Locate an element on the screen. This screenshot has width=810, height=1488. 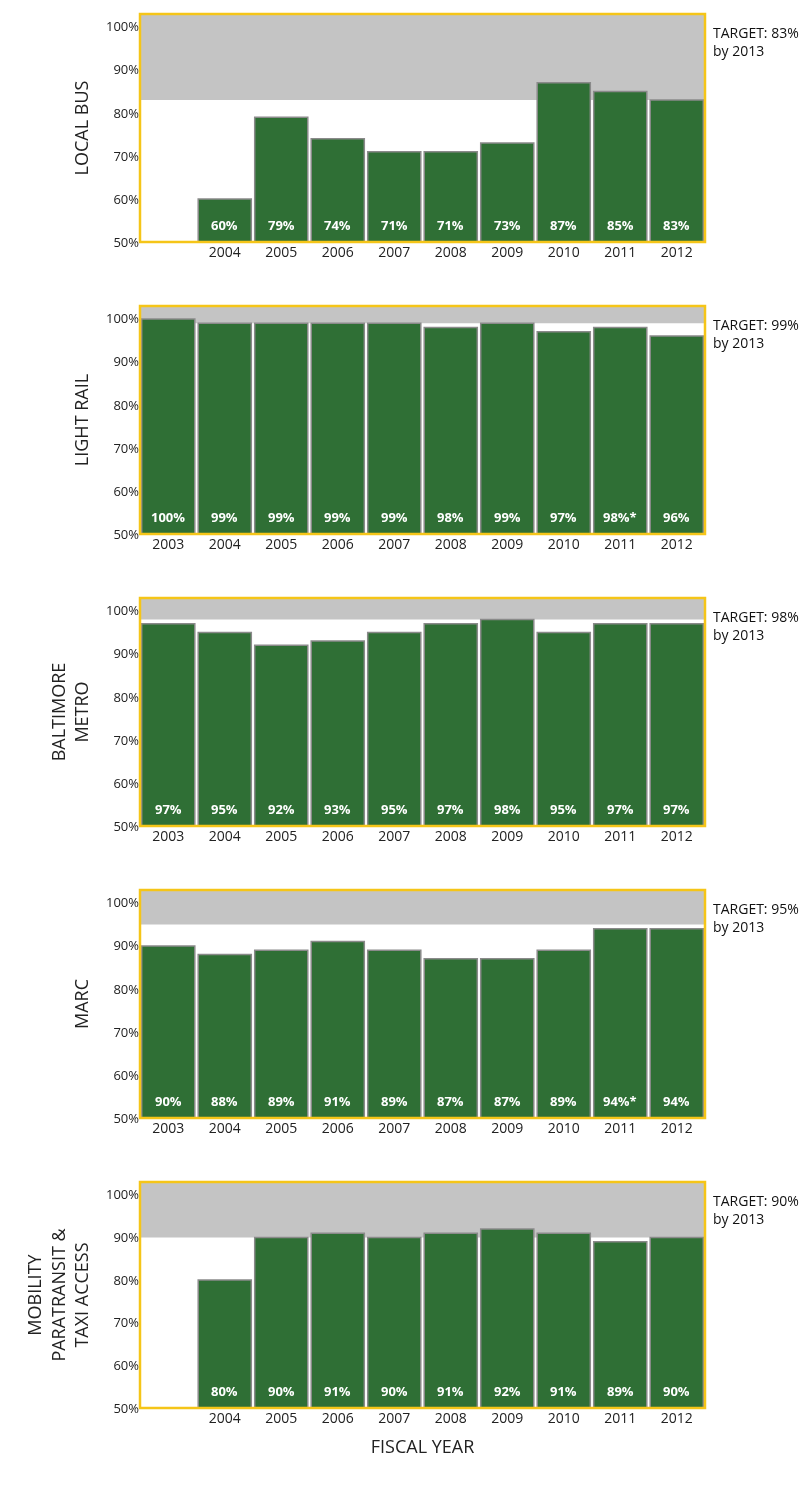
text: TARGET: 83% by 2013 is located at coordinates (756, 42).